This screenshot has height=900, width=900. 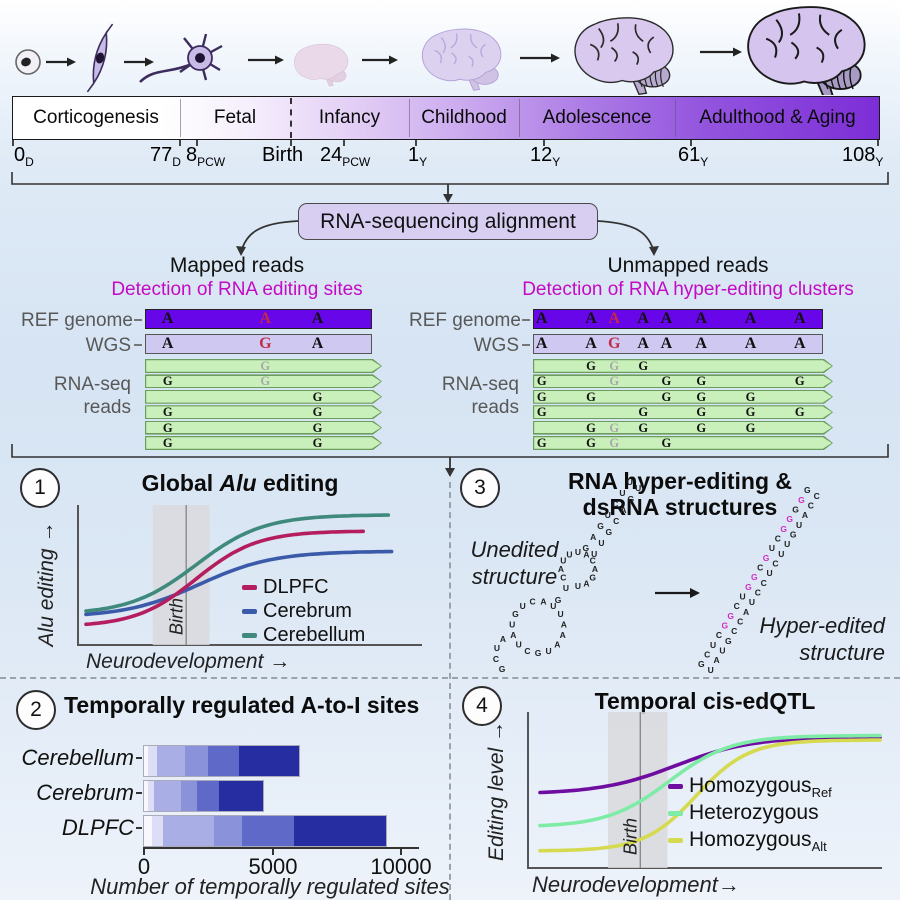 What do you see at coordinates (678, 344) in the screenshot?
I see `wgs-bar` at bounding box center [678, 344].